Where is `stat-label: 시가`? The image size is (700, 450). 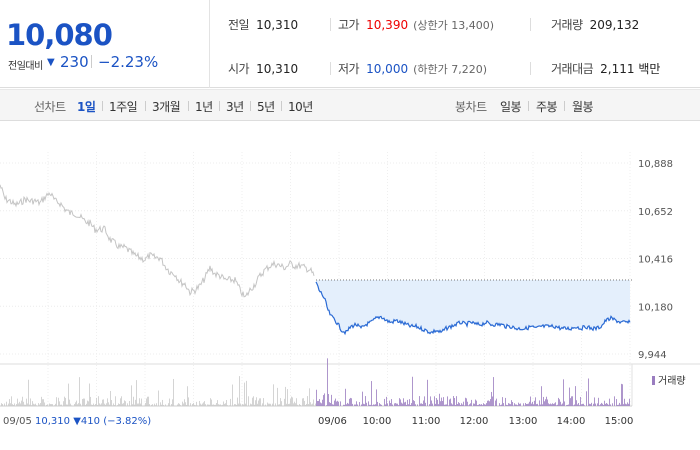 stat-label: 시가 is located at coordinates (239, 69).